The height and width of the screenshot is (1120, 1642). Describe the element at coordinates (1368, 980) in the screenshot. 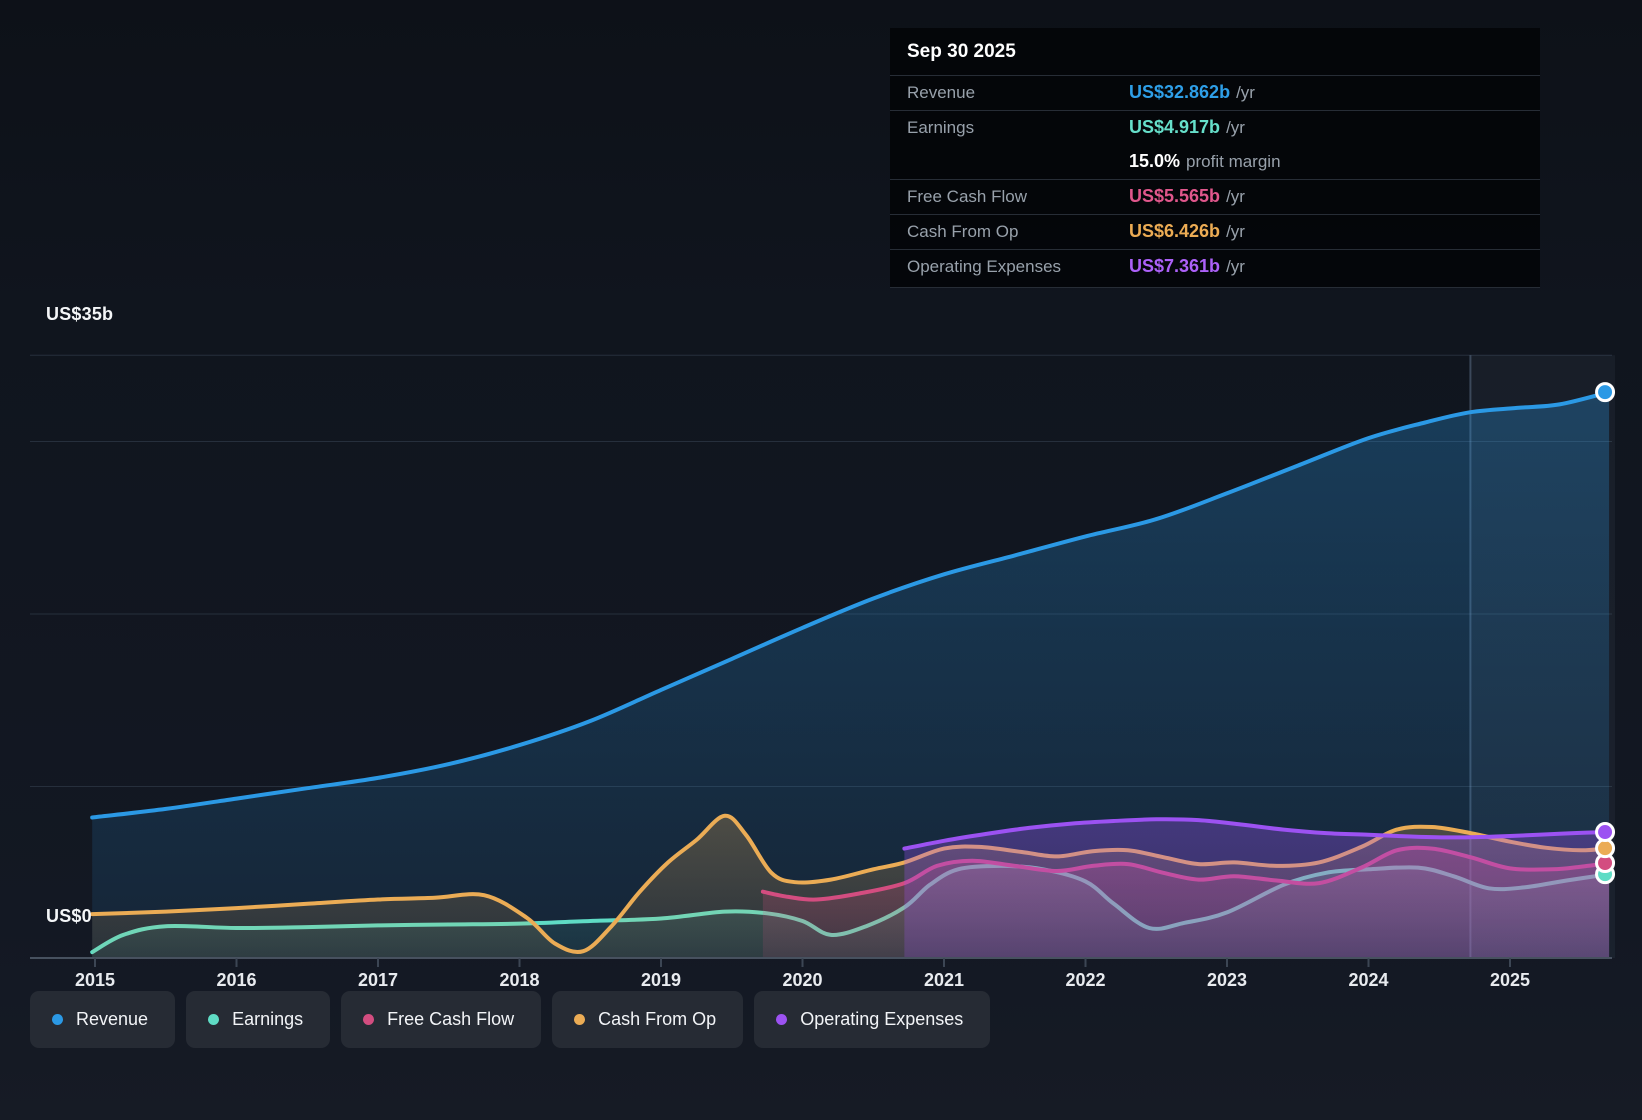

I see `x-axis-label-2024: 2024` at that location.